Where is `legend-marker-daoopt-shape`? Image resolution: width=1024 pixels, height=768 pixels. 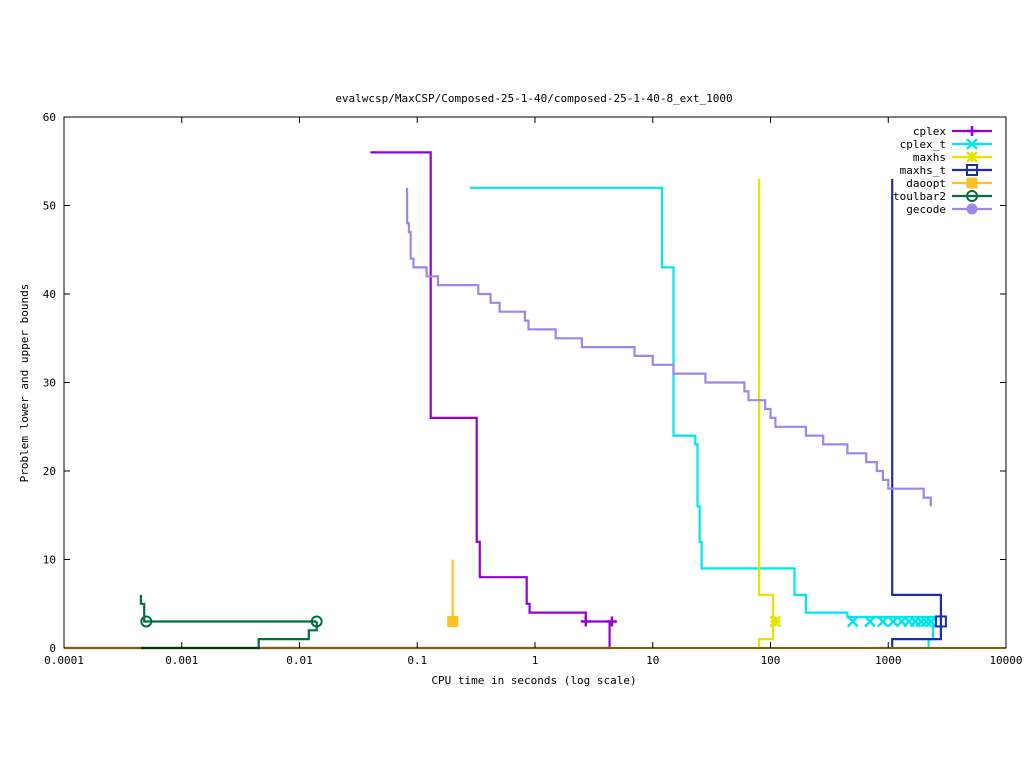
legend-marker-daoopt-shape is located at coordinates (972, 183).